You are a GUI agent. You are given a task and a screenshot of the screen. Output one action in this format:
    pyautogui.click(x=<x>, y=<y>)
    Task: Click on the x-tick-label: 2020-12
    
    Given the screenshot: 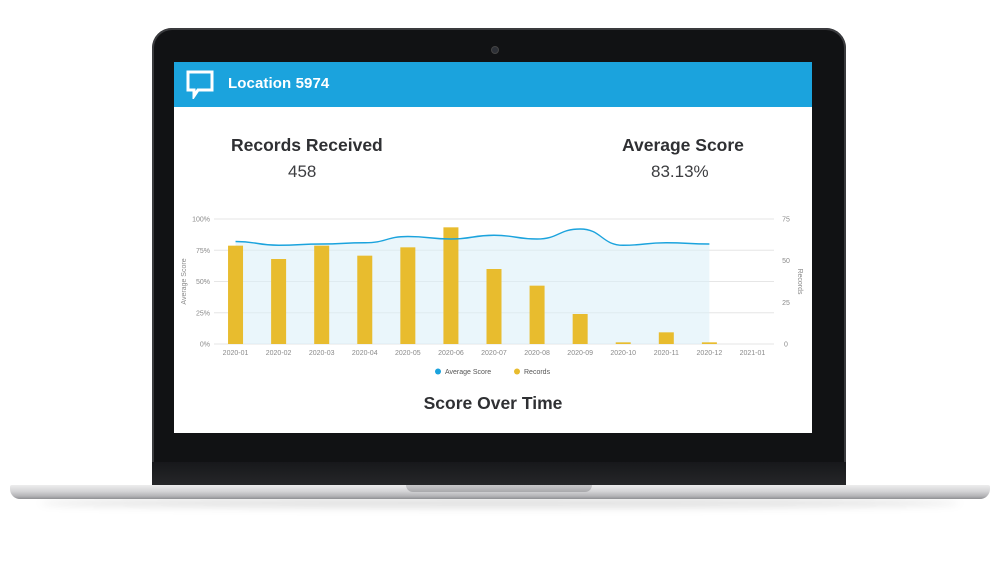 What is the action you would take?
    pyautogui.click(x=710, y=353)
    